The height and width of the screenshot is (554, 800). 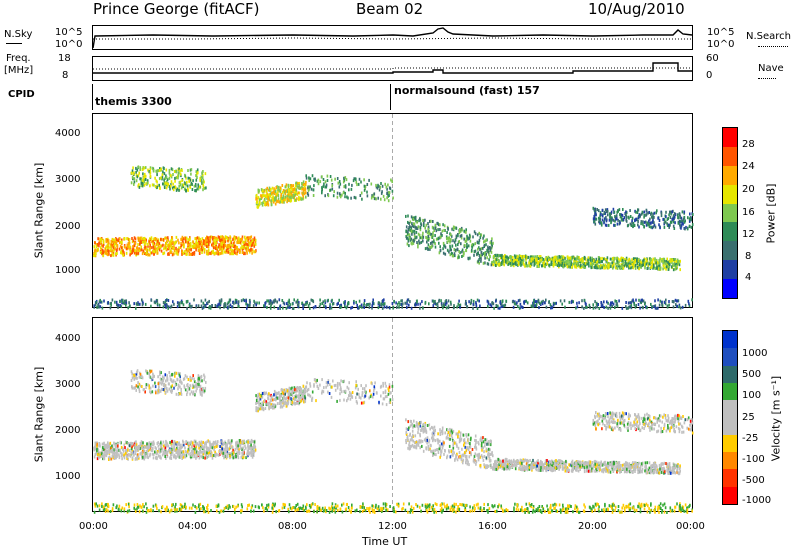 I want to click on power-cbar-tick: 28, so click(x=748, y=144).